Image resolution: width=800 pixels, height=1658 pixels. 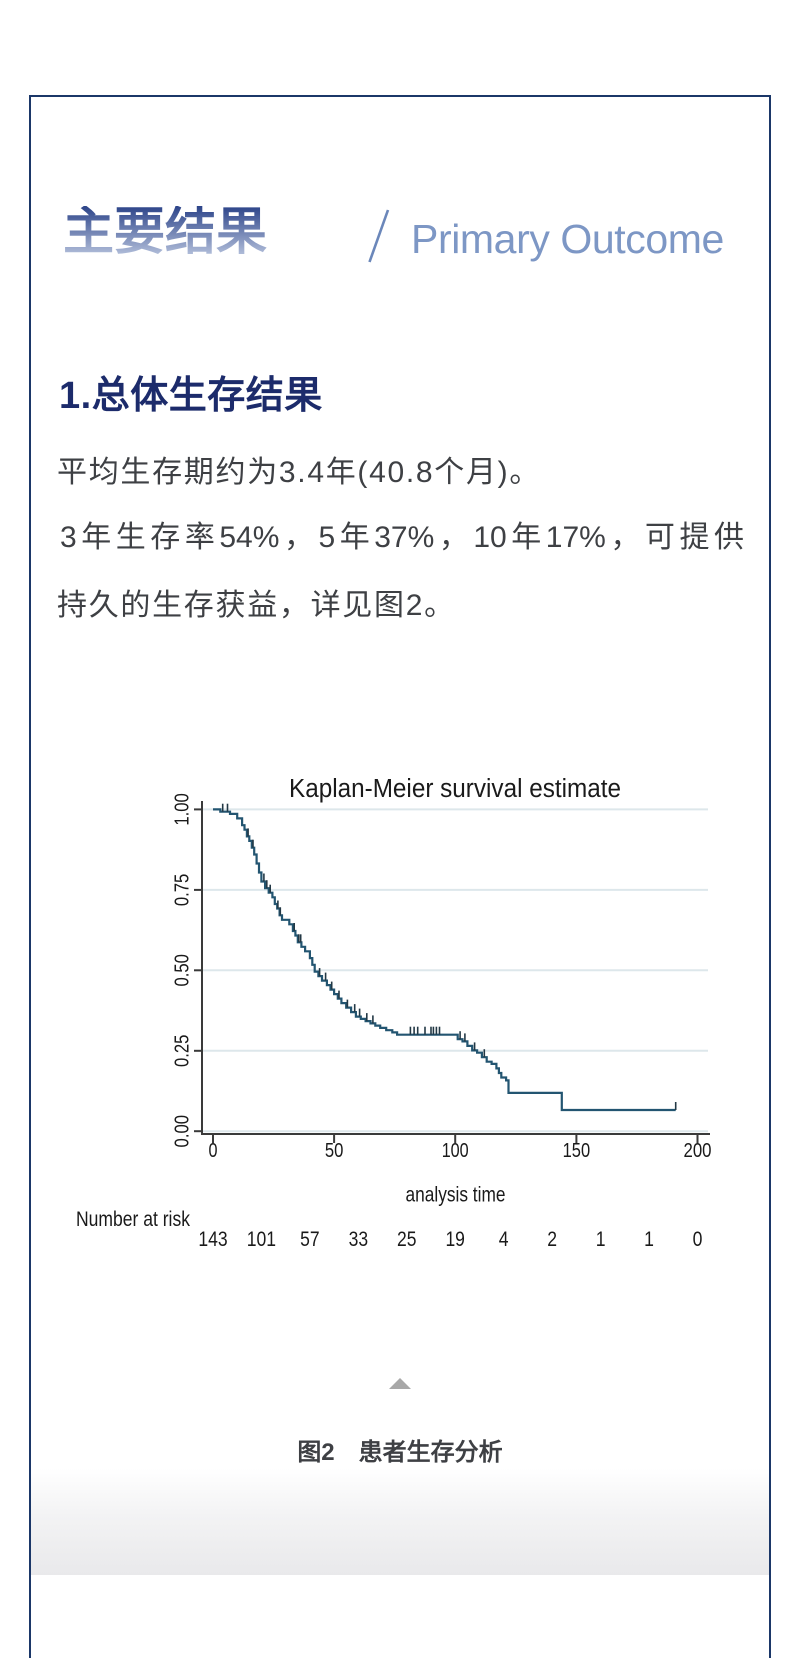 I want to click on svg-text: 0.25, so click(x=183, y=1051).